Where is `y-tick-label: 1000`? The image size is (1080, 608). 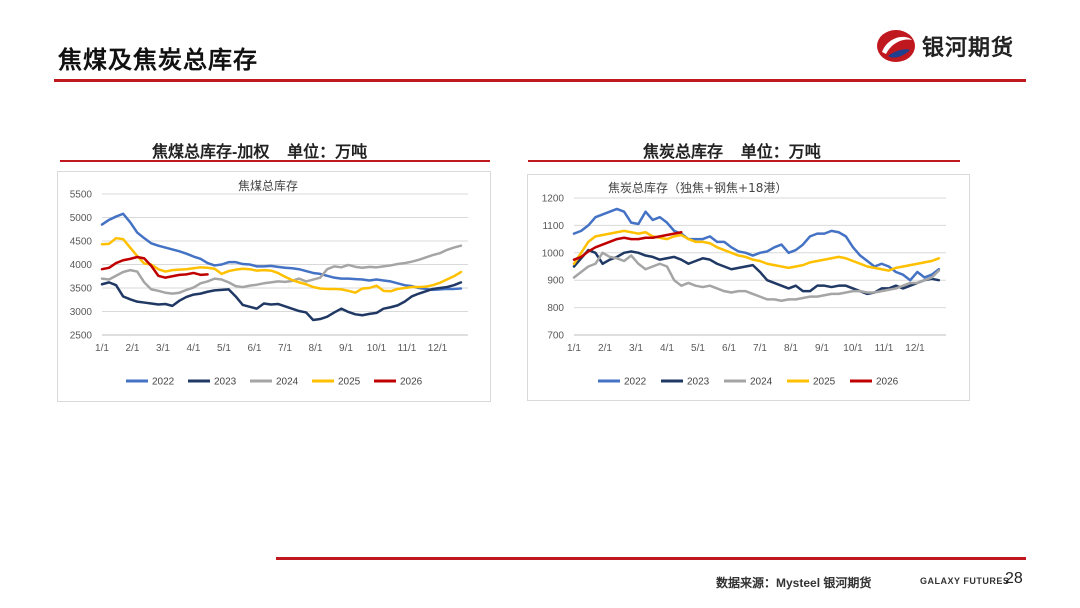
y-tick-label: 1000 is located at coordinates (553, 253).